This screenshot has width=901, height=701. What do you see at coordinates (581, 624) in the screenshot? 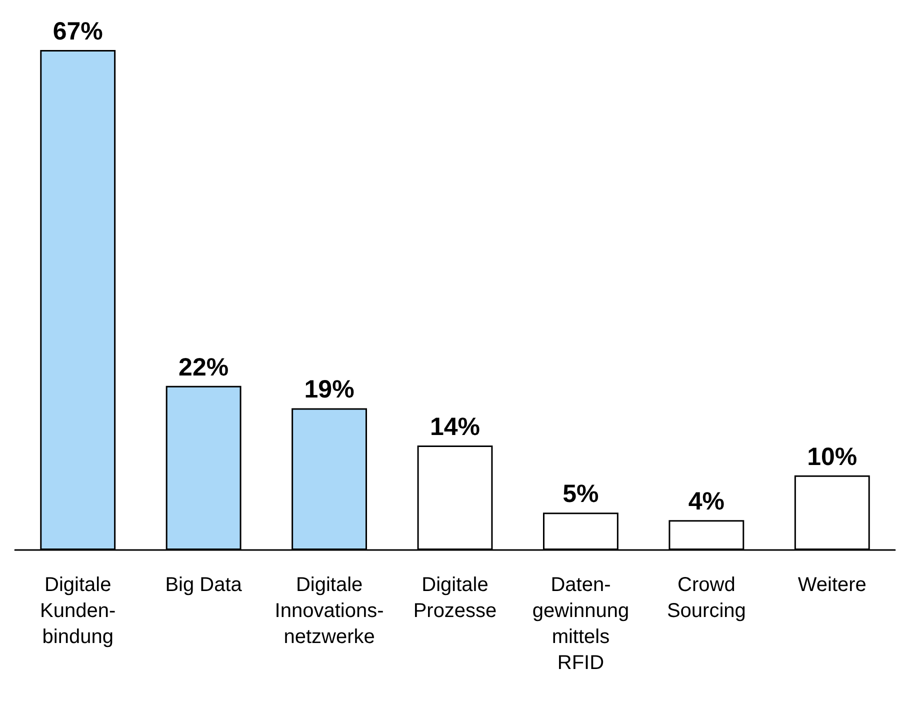
I see `x-tick-label: Daten- gewinnung mittels RFID` at bounding box center [581, 624].